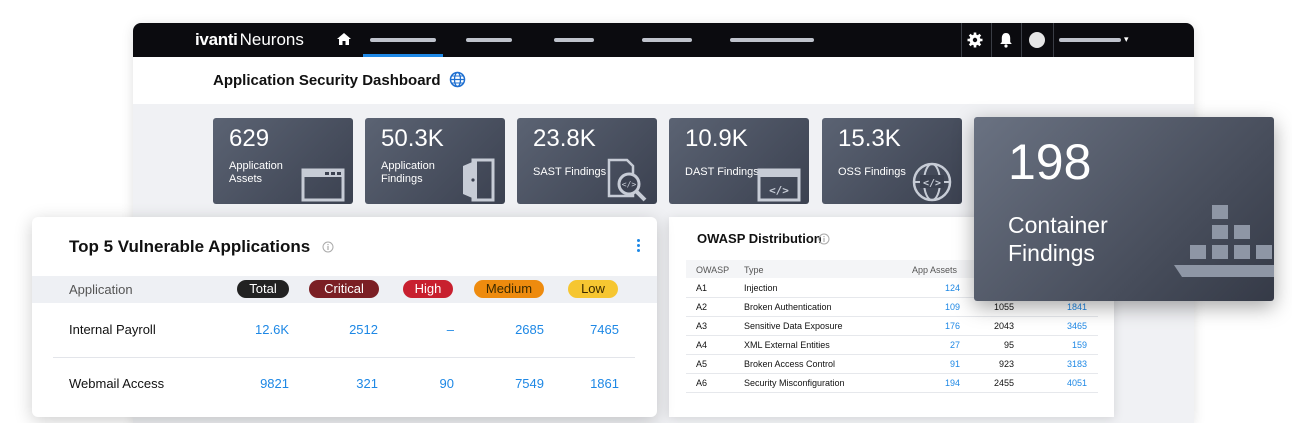 This screenshot has width=1292, height=423. Describe the element at coordinates (761, 288) in the screenshot. I see `owasp-type: Injection` at that location.